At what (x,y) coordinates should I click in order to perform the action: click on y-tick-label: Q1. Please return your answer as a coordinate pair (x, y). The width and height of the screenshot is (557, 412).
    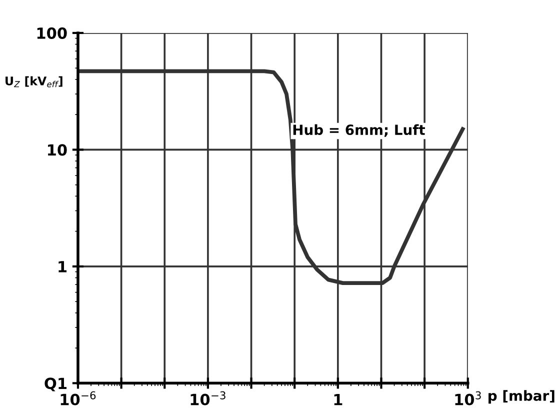
    Looking at the image, I should click on (55, 385).